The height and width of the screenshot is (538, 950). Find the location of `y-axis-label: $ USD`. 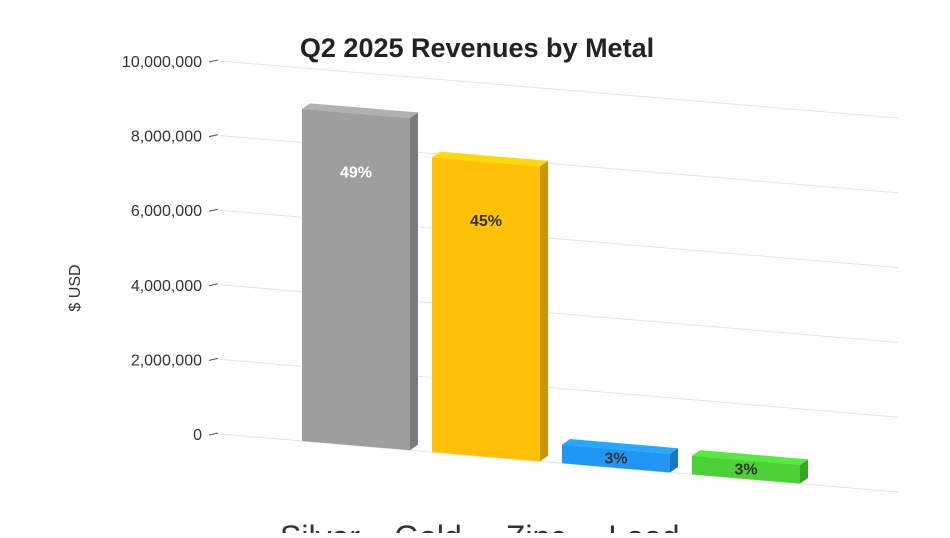

y-axis-label: $ USD is located at coordinates (75, 287).